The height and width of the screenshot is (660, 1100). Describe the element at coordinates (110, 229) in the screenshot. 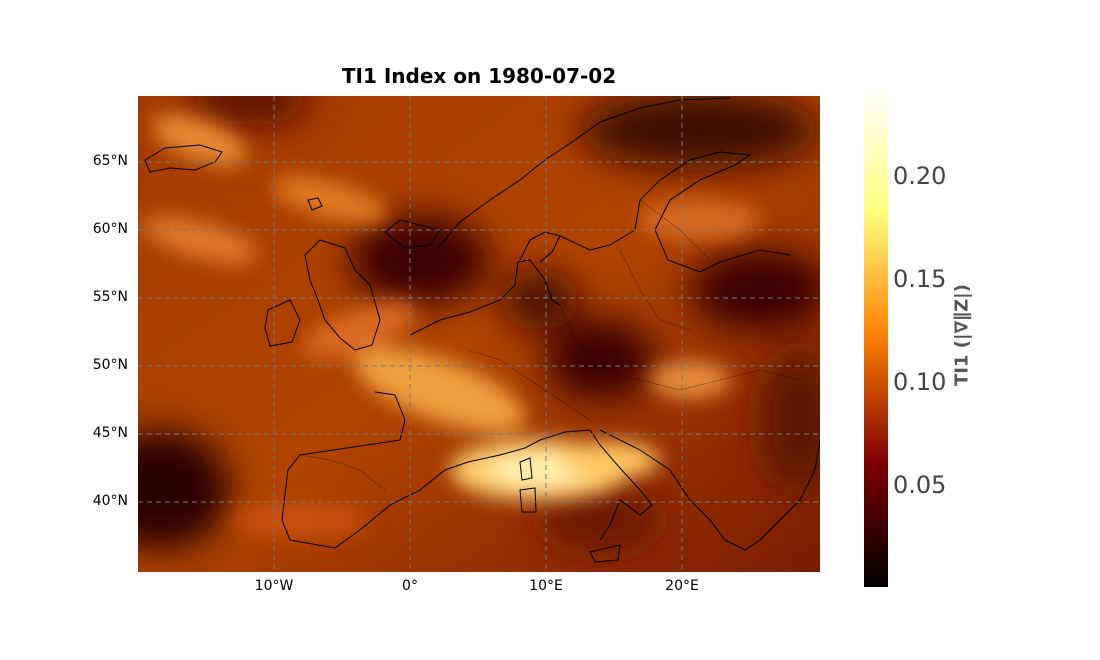

I see `lat-label: 60°N` at that location.